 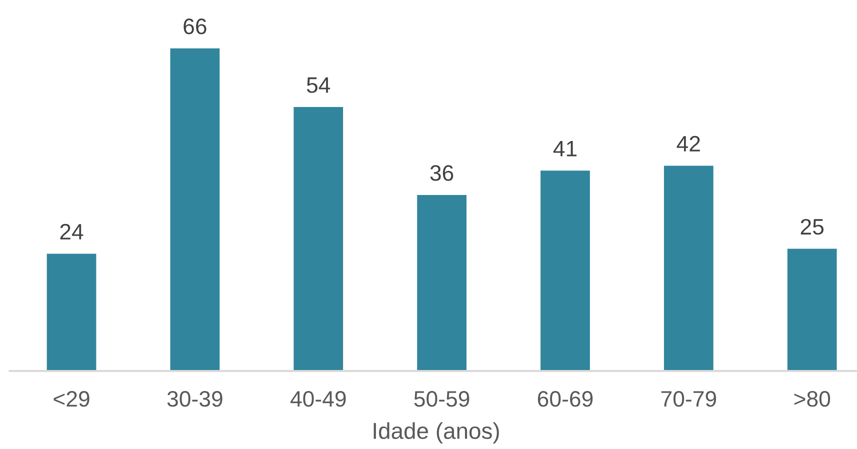 What do you see at coordinates (812, 399) in the screenshot?
I see `x-tick-label: >80` at bounding box center [812, 399].